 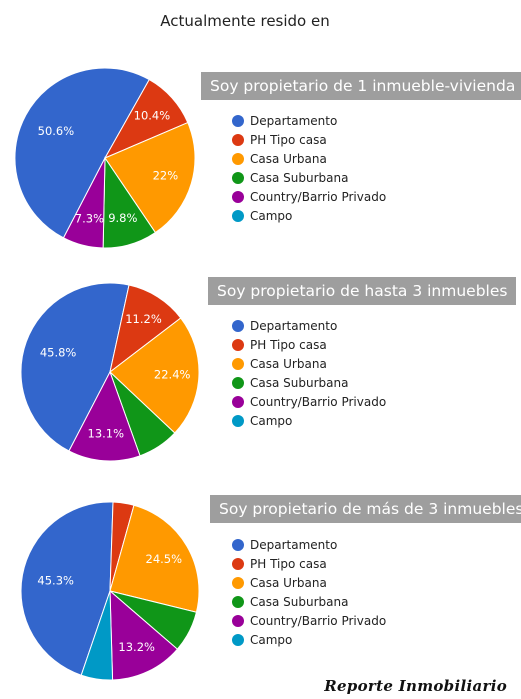 What do you see at coordinates (415, 686) in the screenshot?
I see `watermark-logo: Reporte Inmobiliario` at bounding box center [415, 686].